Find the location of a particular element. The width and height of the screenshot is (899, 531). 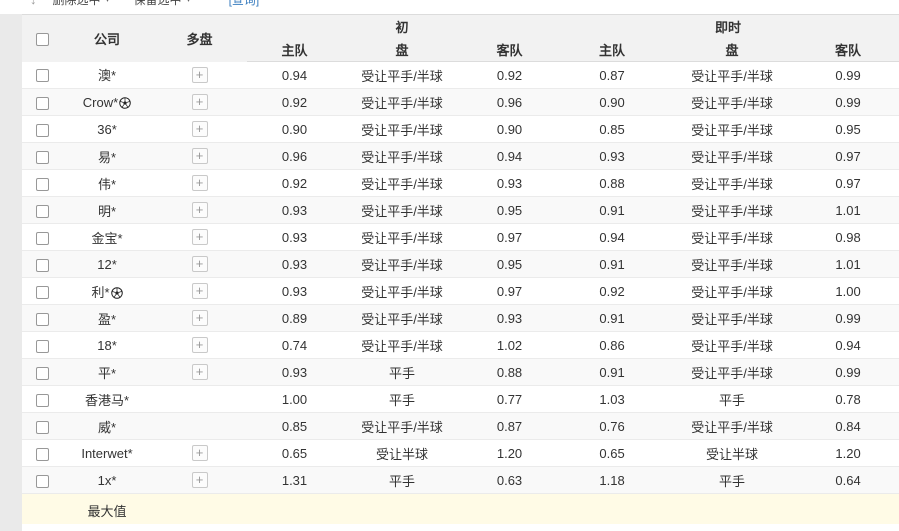

group-header-initial-odds: 初 is located at coordinates (402, 26).